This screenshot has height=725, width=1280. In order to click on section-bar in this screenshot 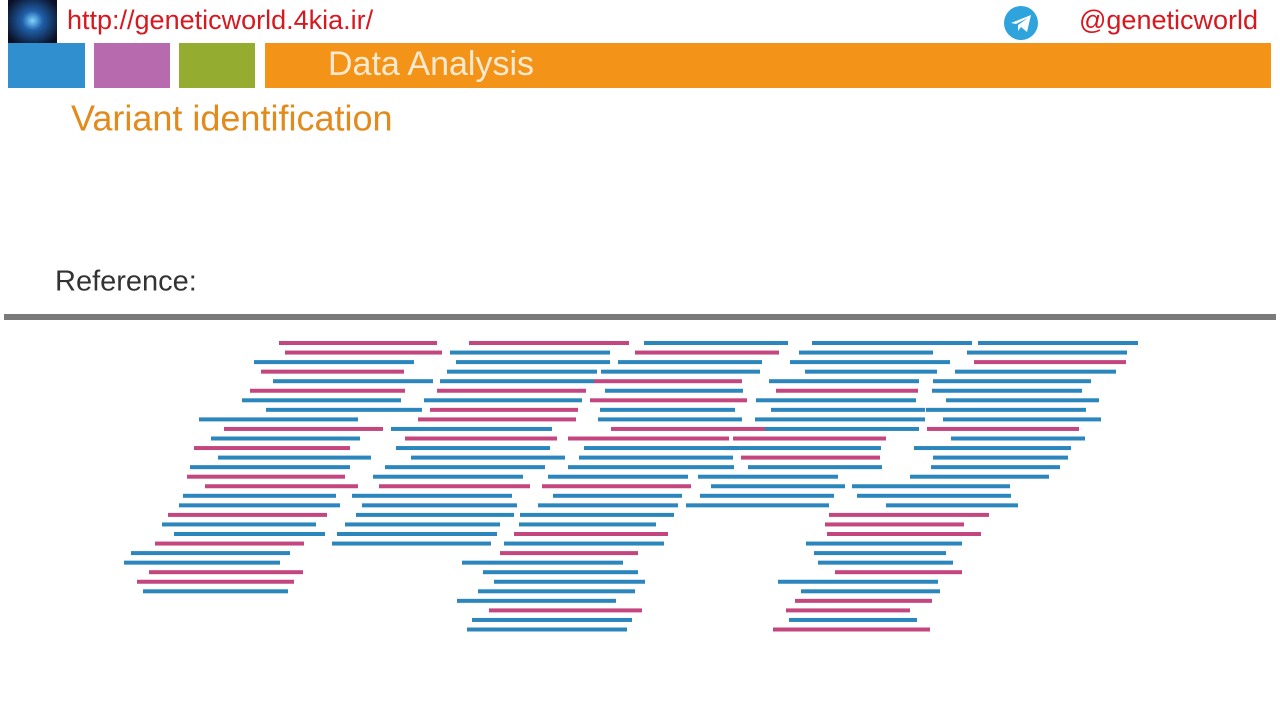, I will do `click(768, 65)`.